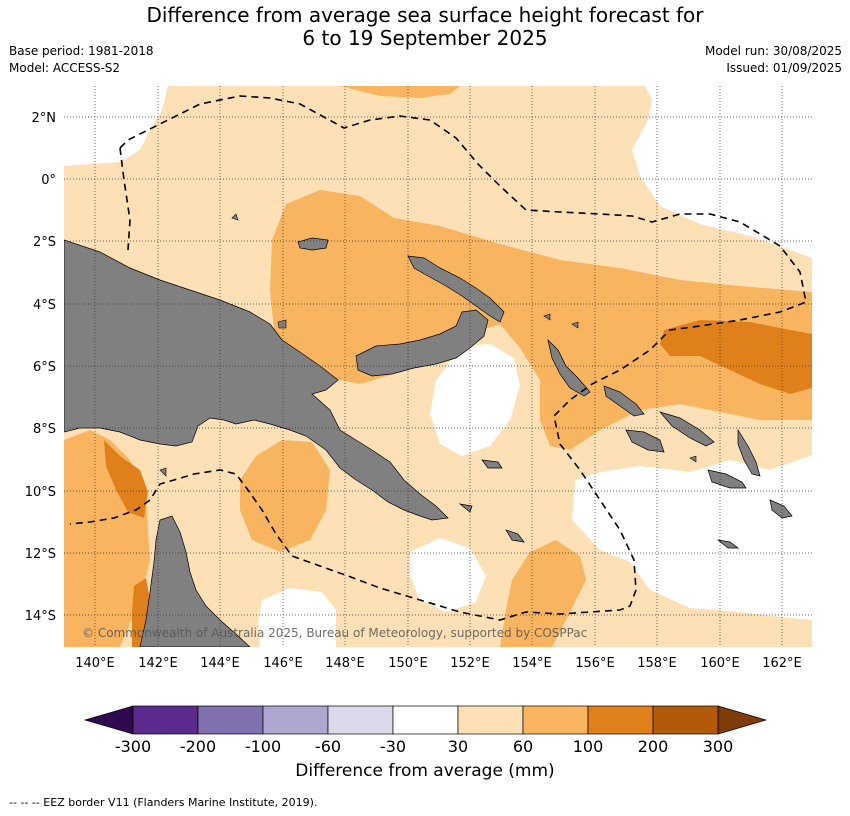 The height and width of the screenshot is (816, 850). Describe the element at coordinates (782, 663) in the screenshot. I see `lon-label: 162°E` at that location.